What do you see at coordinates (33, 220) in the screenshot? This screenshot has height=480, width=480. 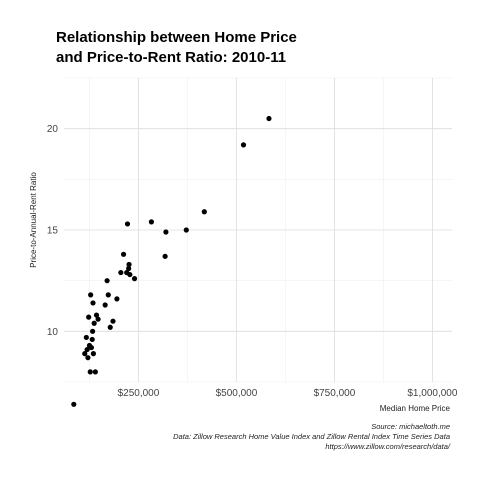 I see `y-axis-label: Price-to-Annual-Rent Ratio` at bounding box center [33, 220].